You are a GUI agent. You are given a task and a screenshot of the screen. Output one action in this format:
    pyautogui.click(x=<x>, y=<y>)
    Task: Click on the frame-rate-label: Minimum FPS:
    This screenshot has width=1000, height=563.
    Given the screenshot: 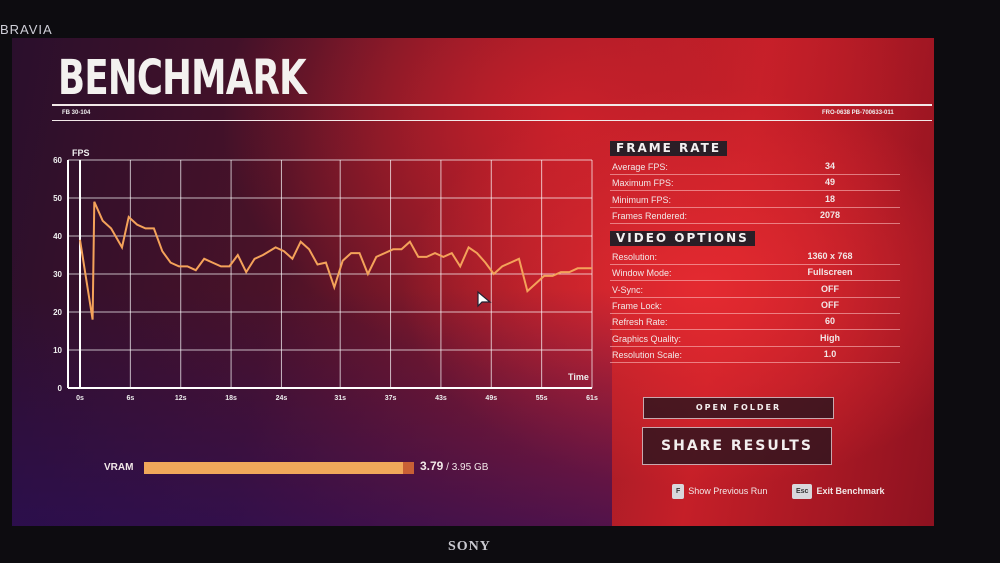 What is the action you would take?
    pyautogui.click(x=642, y=199)
    